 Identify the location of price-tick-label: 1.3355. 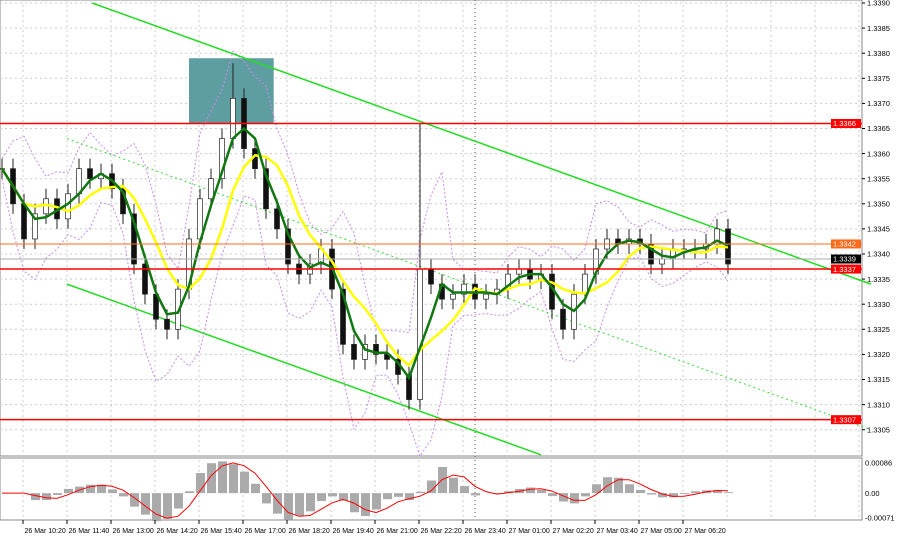
(878, 178).